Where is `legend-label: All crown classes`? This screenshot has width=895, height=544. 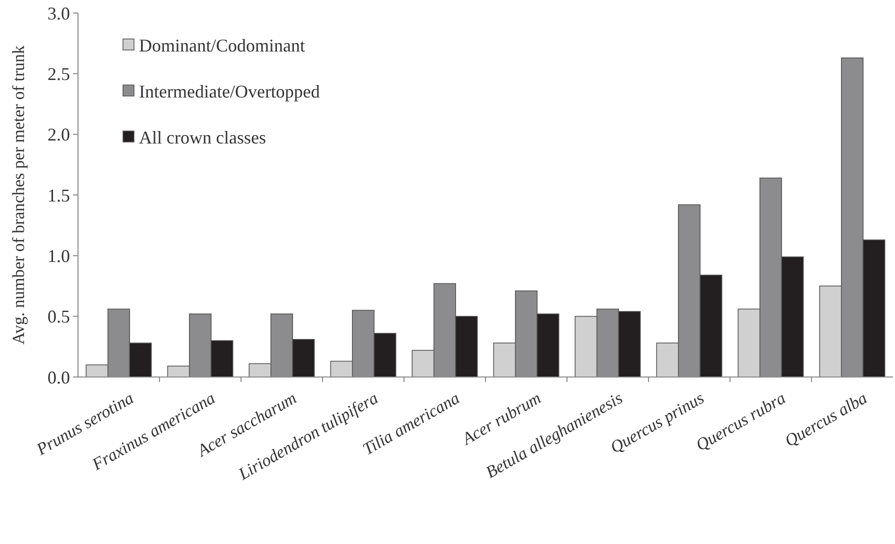
legend-label: All crown classes is located at coordinates (202, 137).